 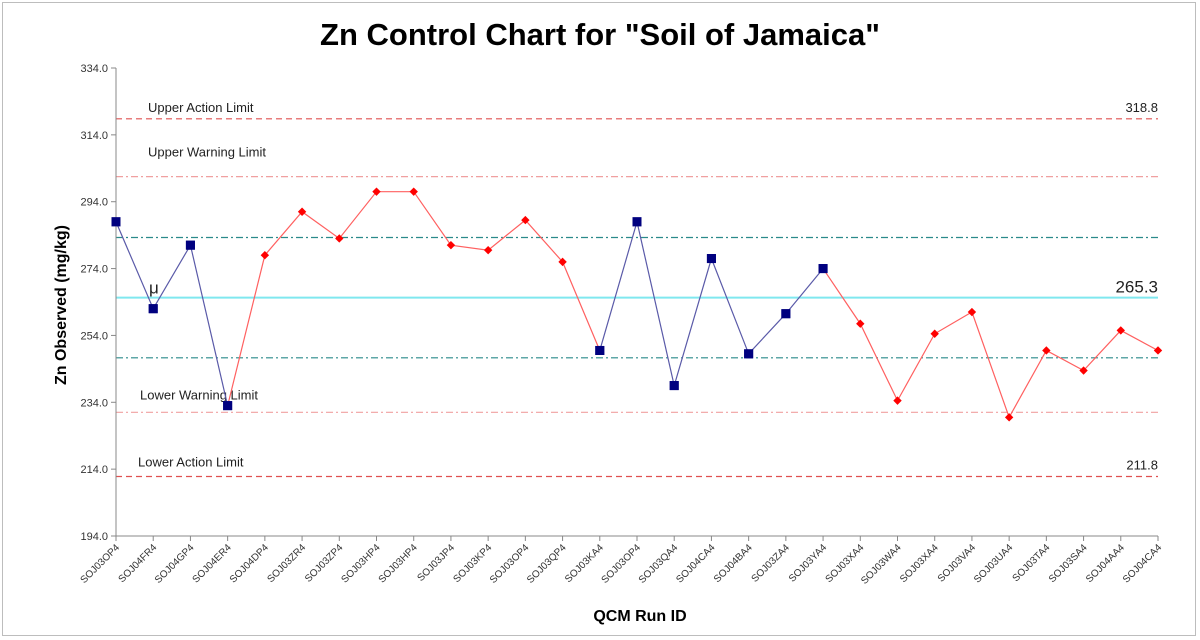 What do you see at coordinates (94, 203) in the screenshot?
I see `y-tick-label: 294.0` at bounding box center [94, 203].